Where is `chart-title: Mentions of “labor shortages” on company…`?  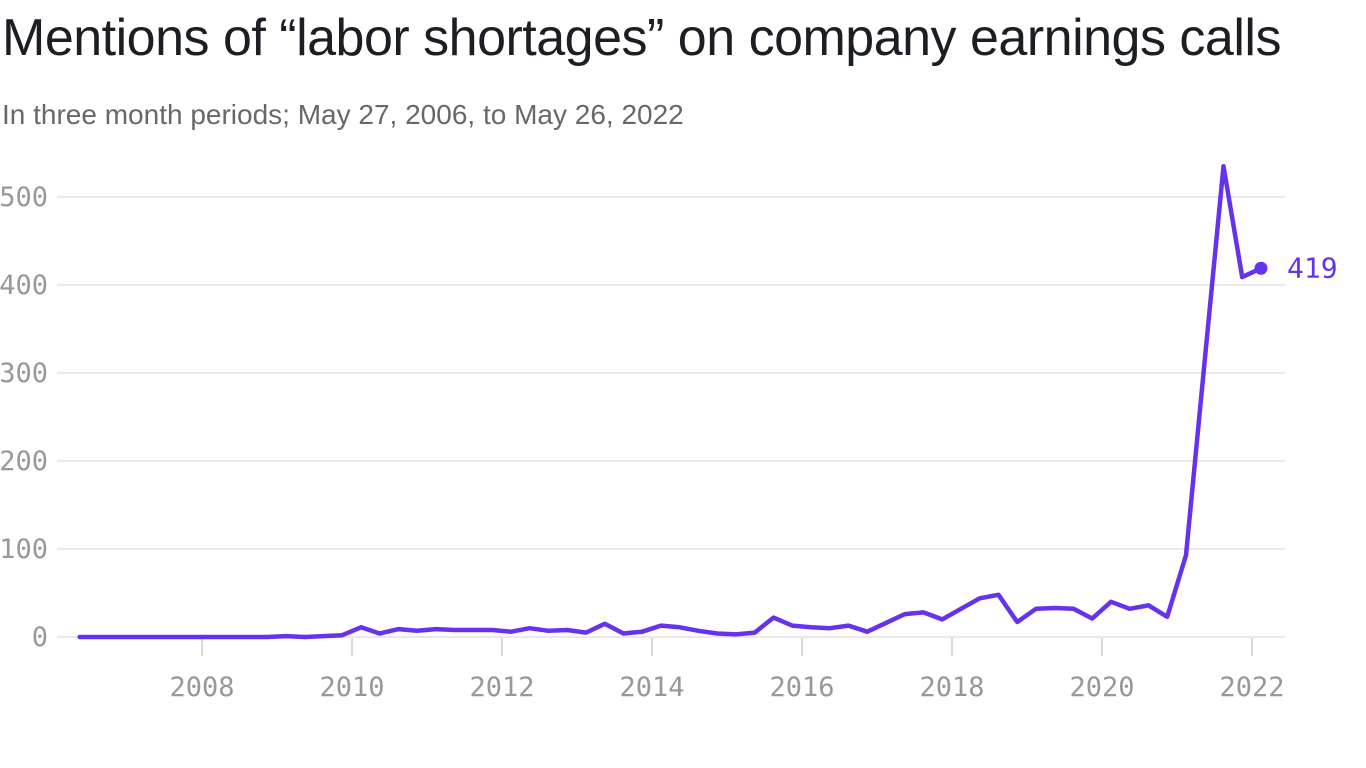 chart-title: Mentions of “labor shortages” on company… is located at coordinates (641, 38).